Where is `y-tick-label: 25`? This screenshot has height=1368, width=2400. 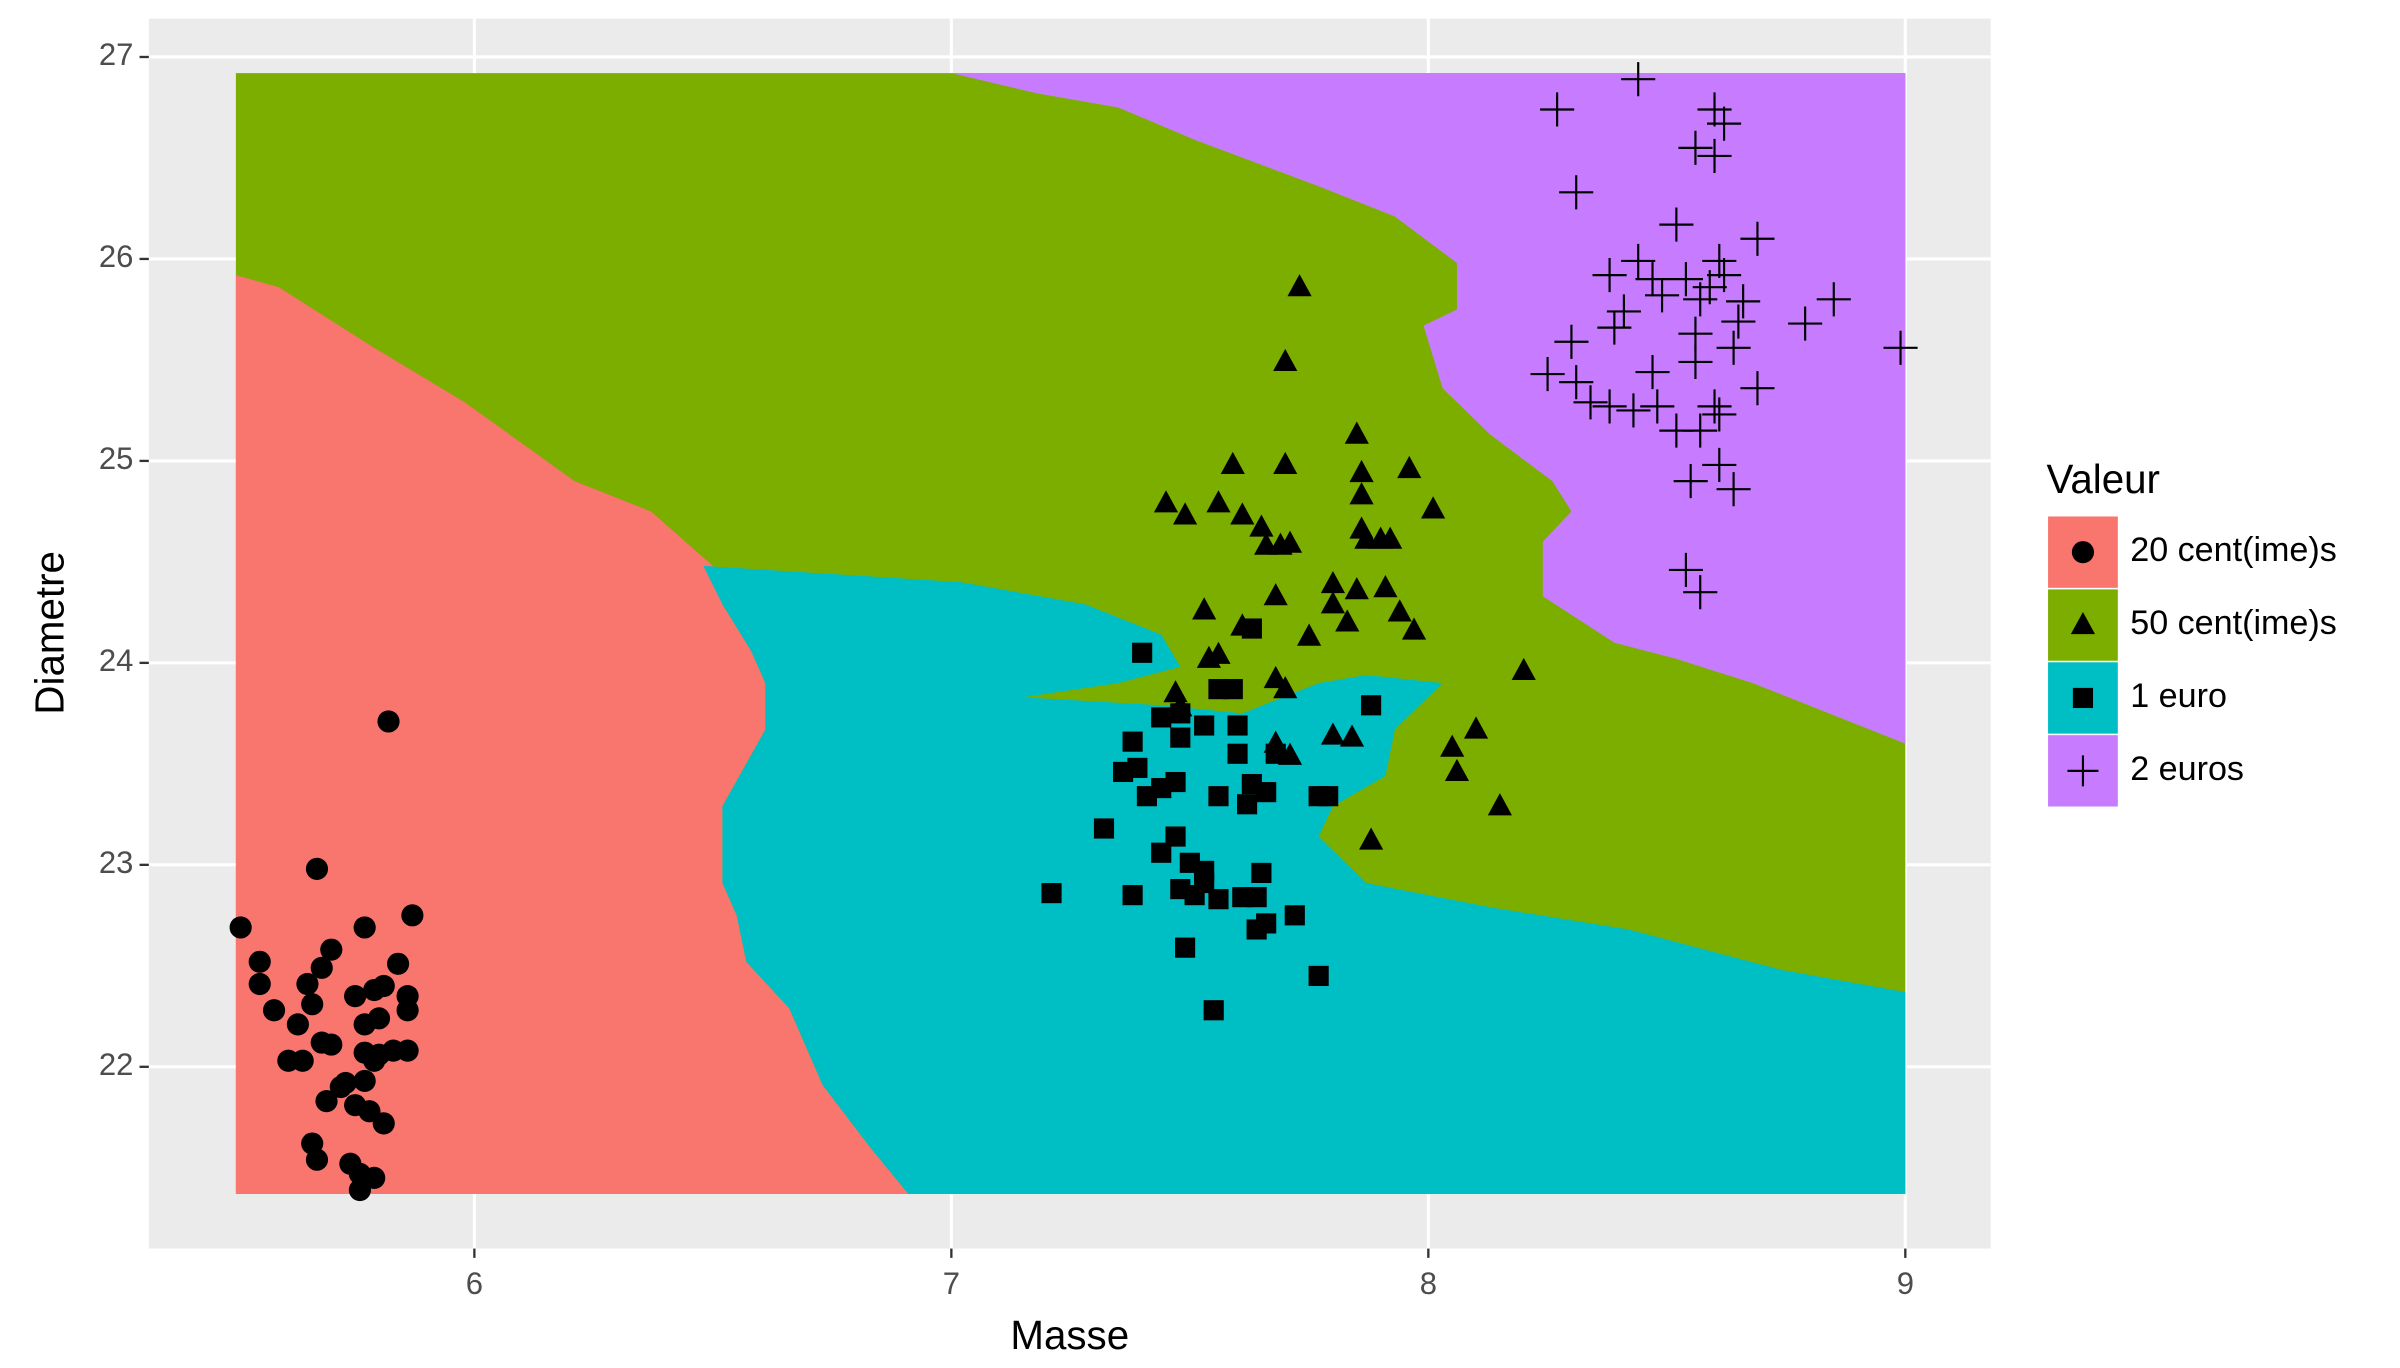 y-tick-label: 25 is located at coordinates (116, 458).